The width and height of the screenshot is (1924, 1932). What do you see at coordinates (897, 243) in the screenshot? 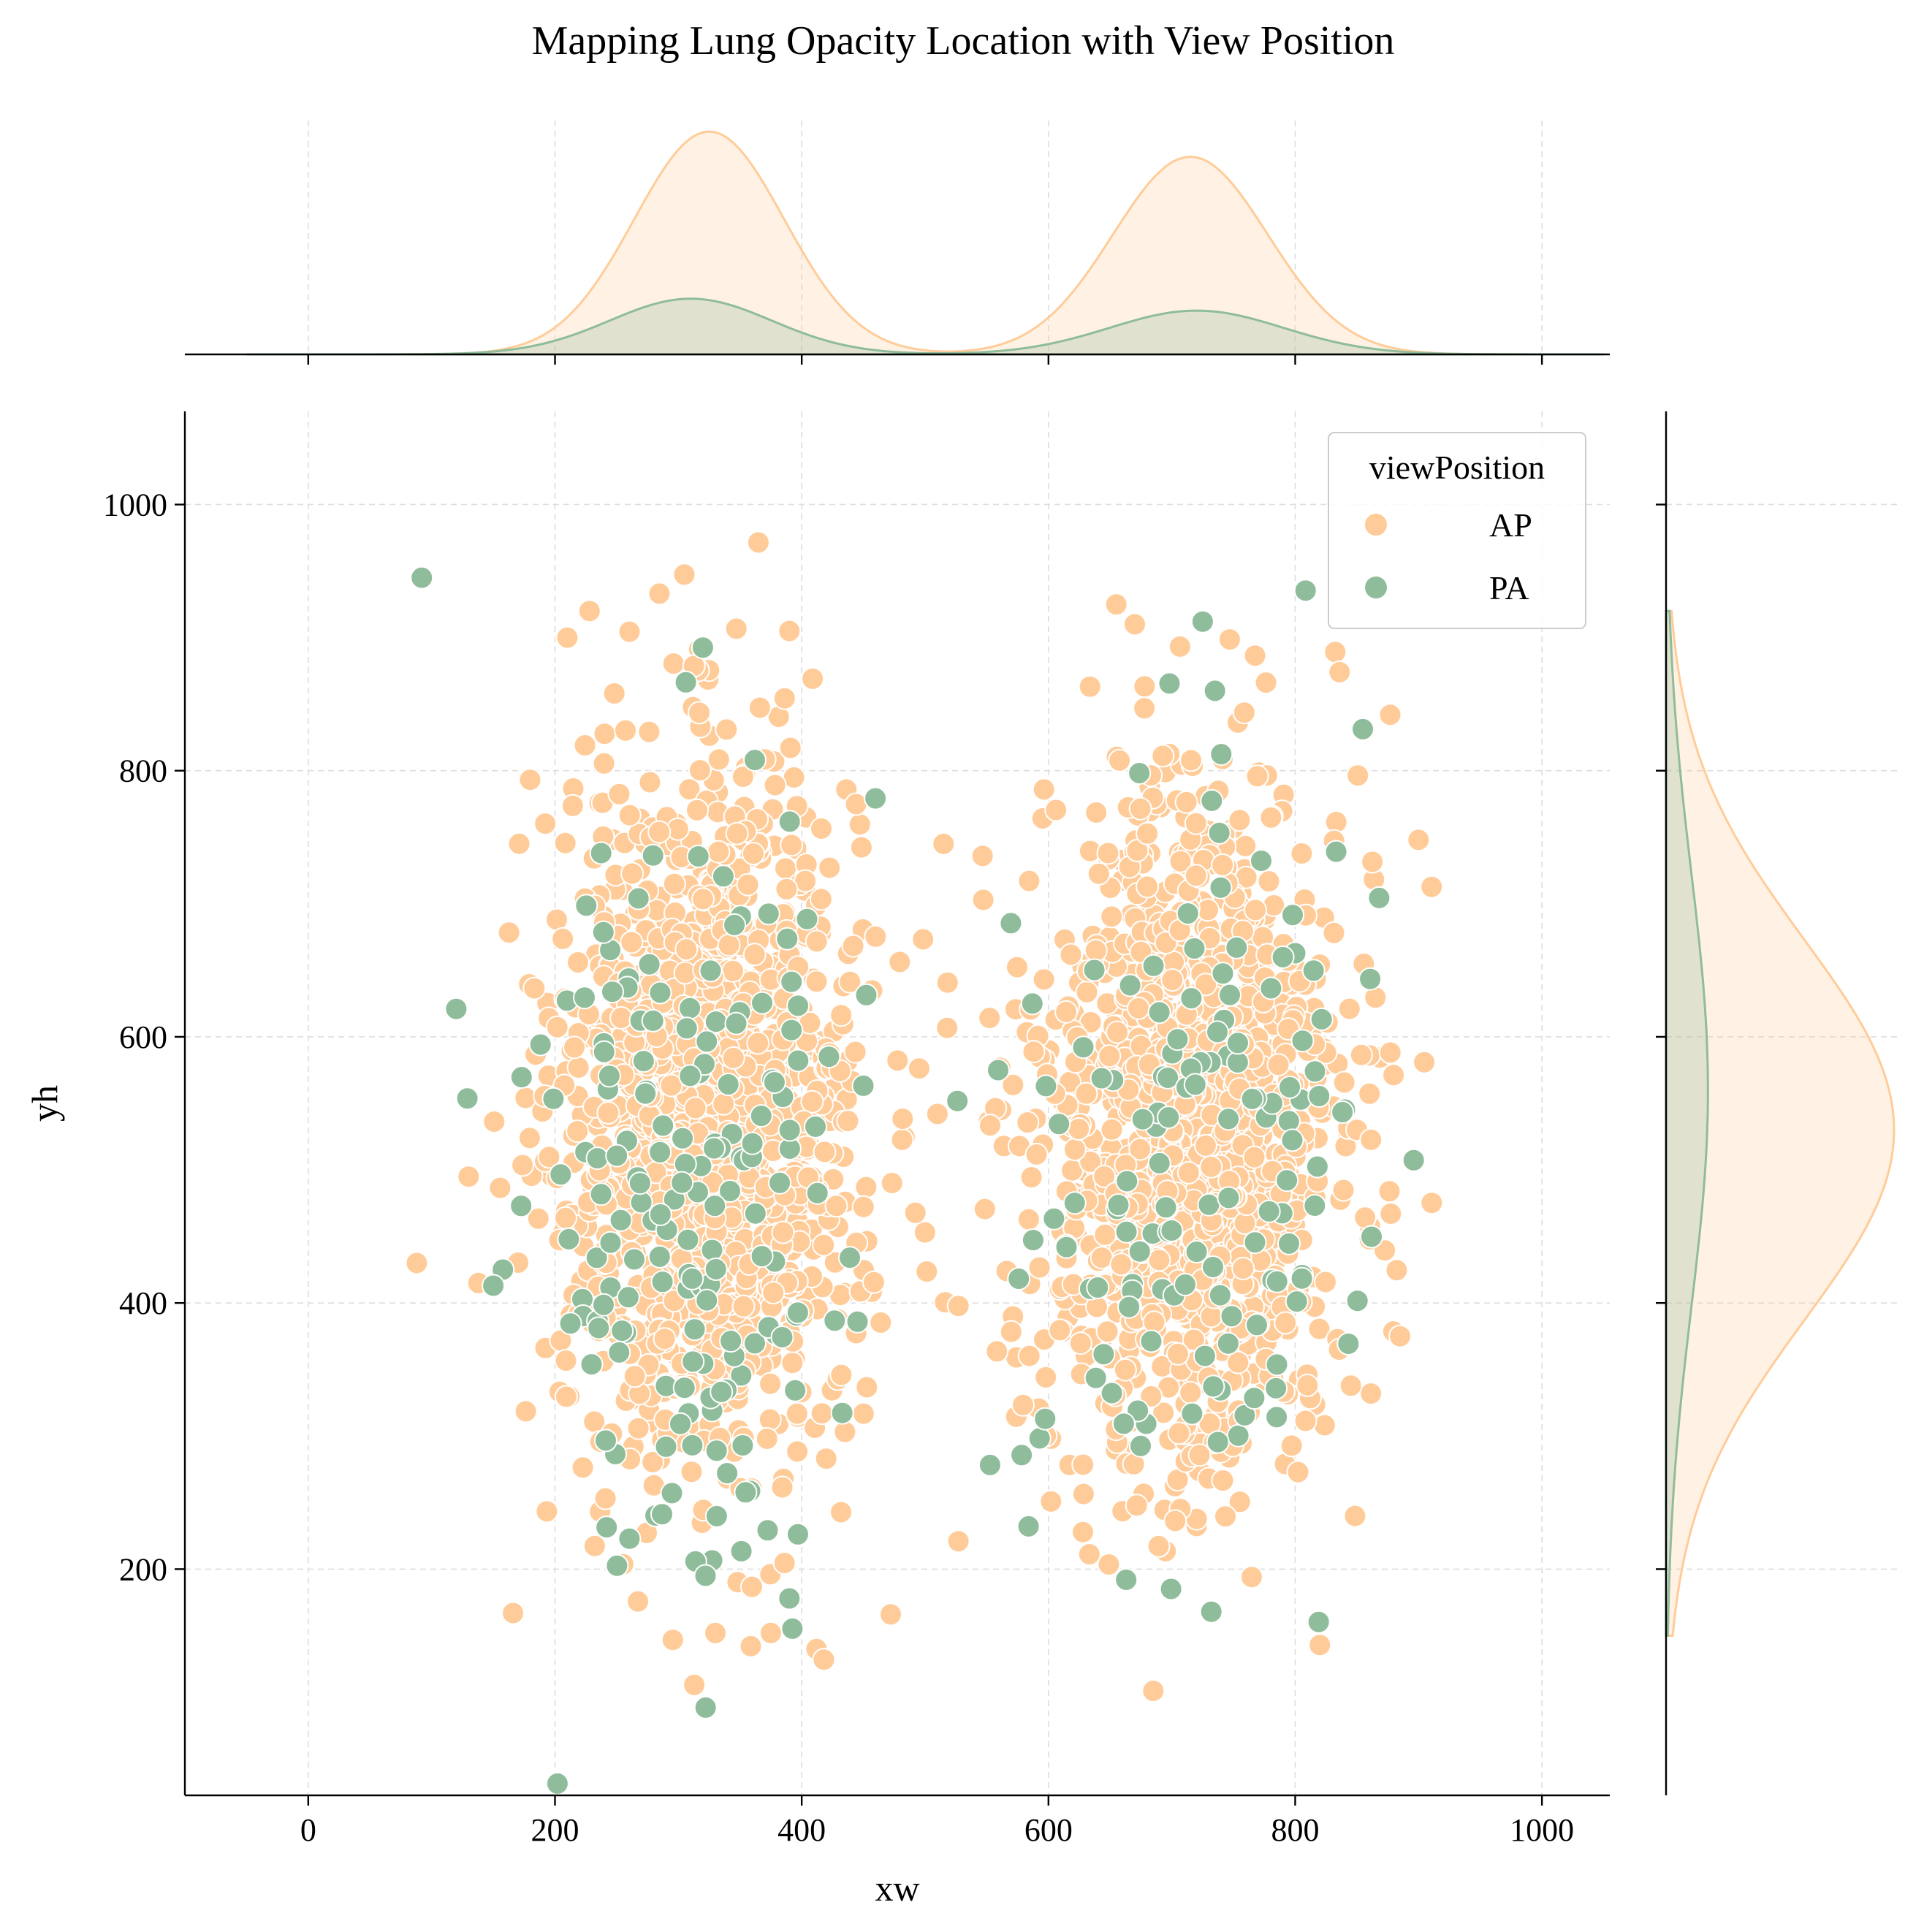
I see `top-marginal-kde` at bounding box center [897, 243].